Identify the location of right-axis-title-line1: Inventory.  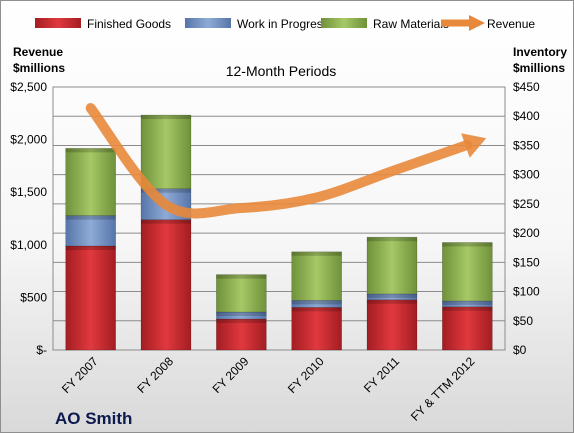
(540, 52).